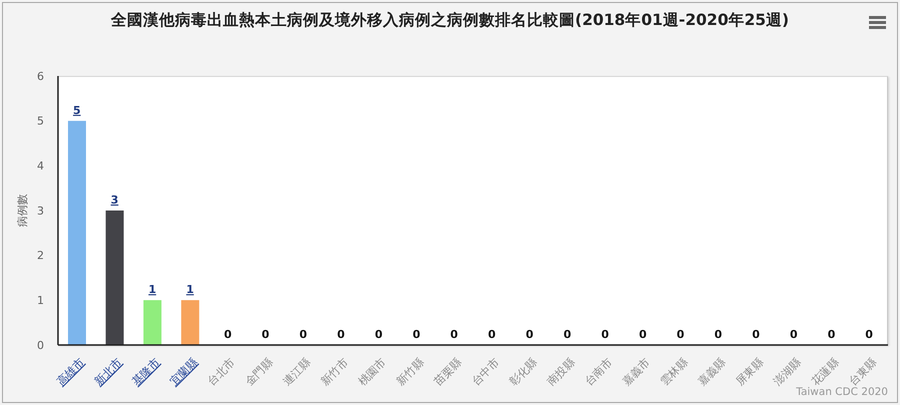 The width and height of the screenshot is (900, 405). I want to click on x-tick-label: 新竹縣, so click(410, 372).